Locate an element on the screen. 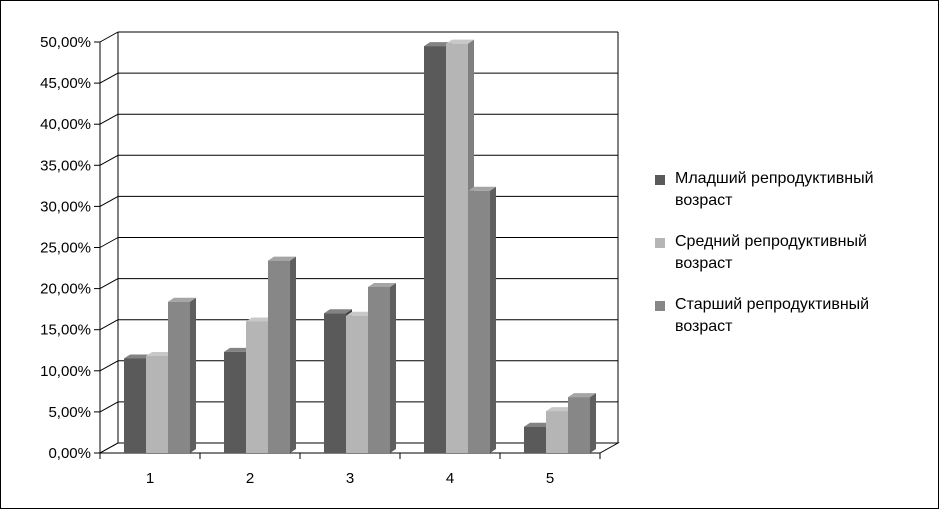  legend-swatch-young is located at coordinates (660, 180).